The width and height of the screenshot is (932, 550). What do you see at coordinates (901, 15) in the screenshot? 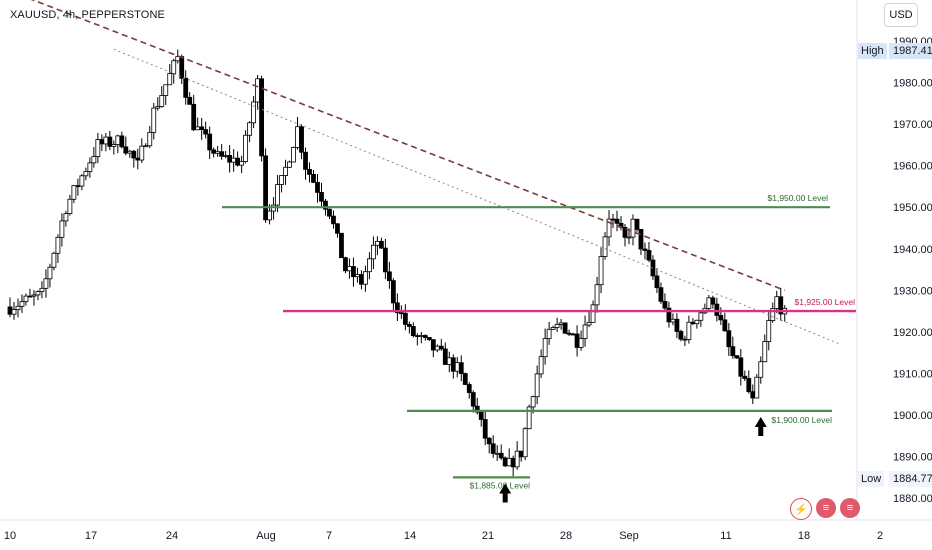
I see `currency-button: USD` at bounding box center [901, 15].